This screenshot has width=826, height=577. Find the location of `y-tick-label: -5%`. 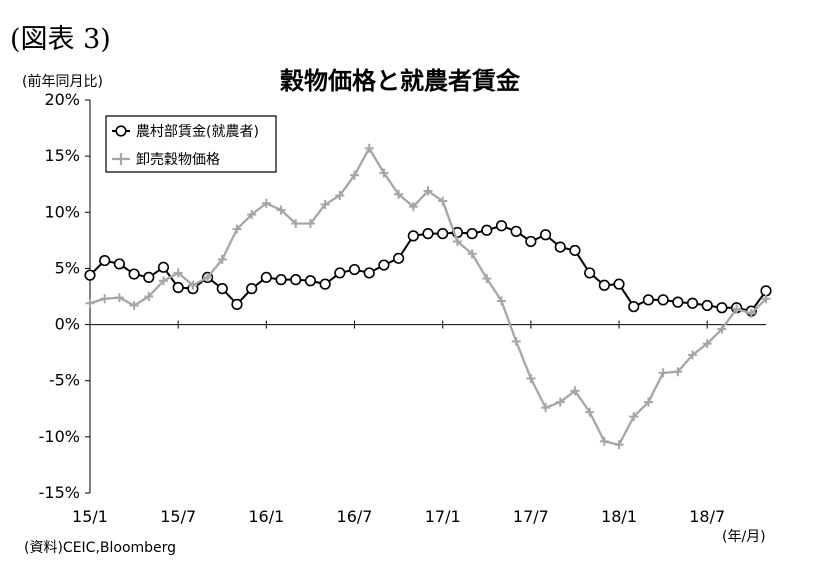

y-tick-label: -5% is located at coordinates (64, 380).